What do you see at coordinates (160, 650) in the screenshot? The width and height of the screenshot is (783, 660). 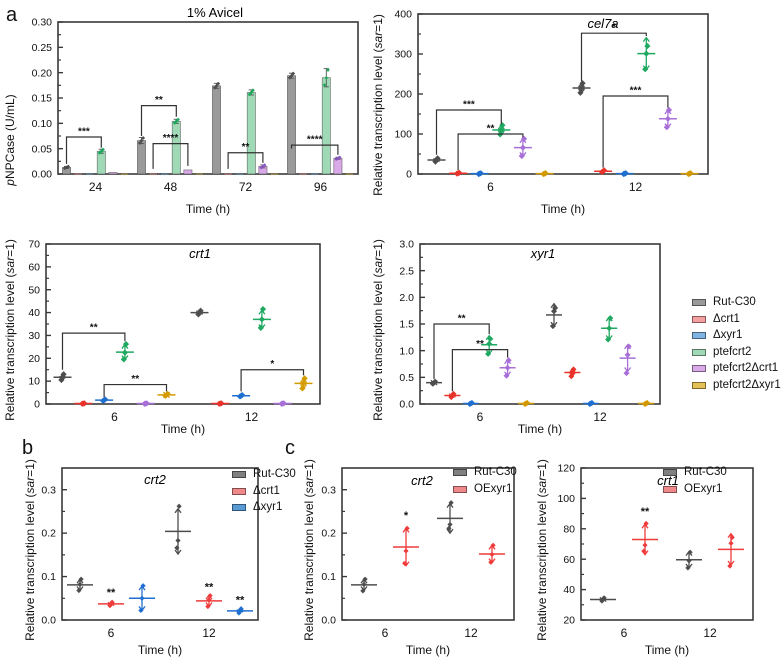 I see `b-crt2-xlabel: Time (h)` at bounding box center [160, 650].